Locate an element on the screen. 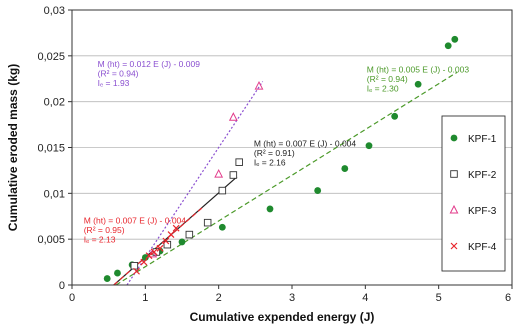 The image size is (513, 327). y-tick-label: 0,02 is located at coordinates (54, 103).